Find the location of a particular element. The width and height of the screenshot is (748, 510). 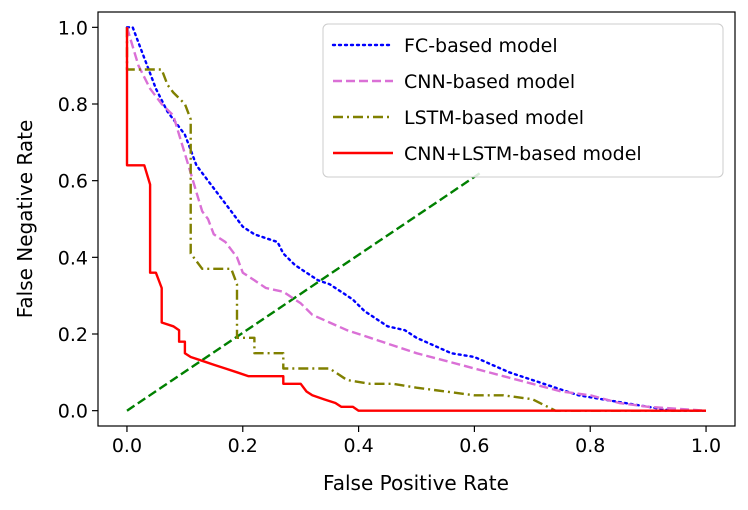

y-tick-label: 0.6 is located at coordinates (73, 182).